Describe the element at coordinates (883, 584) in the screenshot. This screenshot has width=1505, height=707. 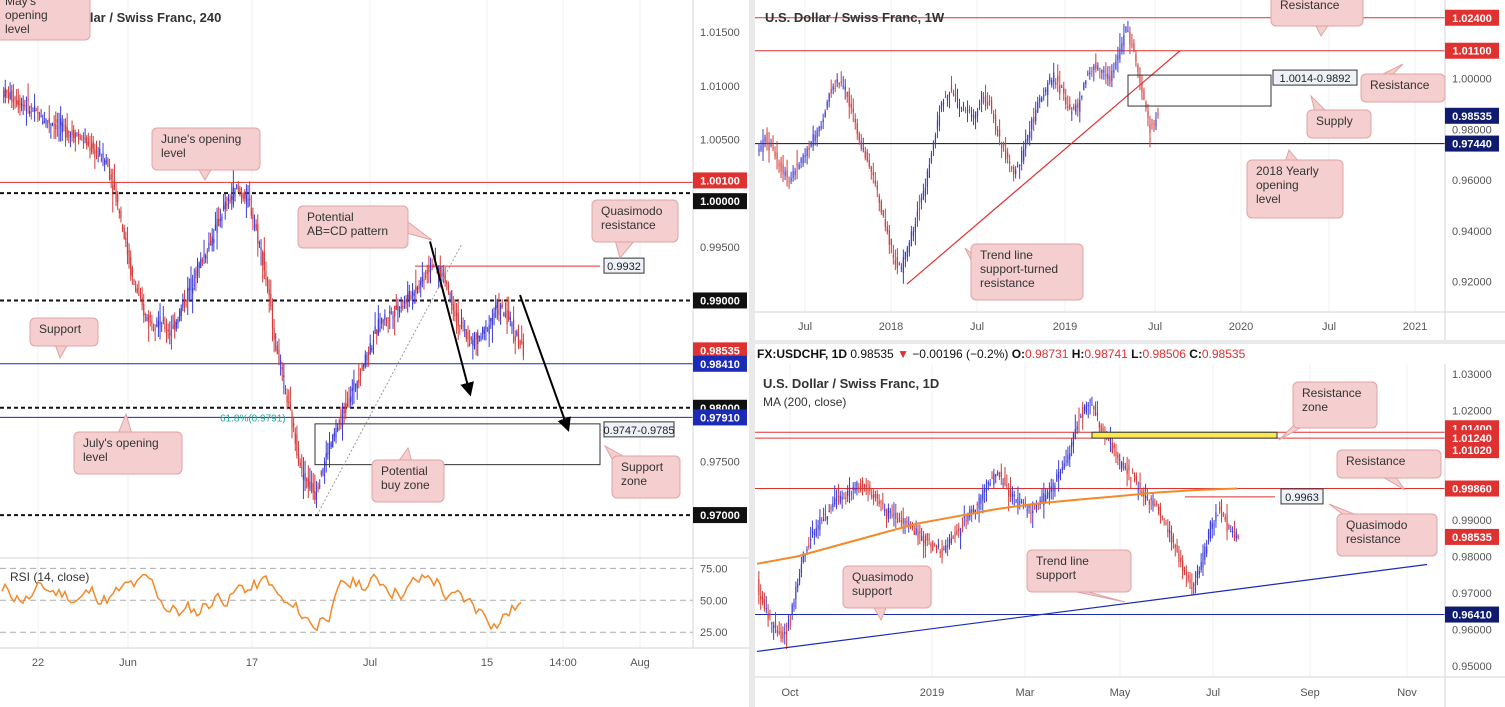
I see `callout-quasimodo-support-text: Quasimodo support` at that location.